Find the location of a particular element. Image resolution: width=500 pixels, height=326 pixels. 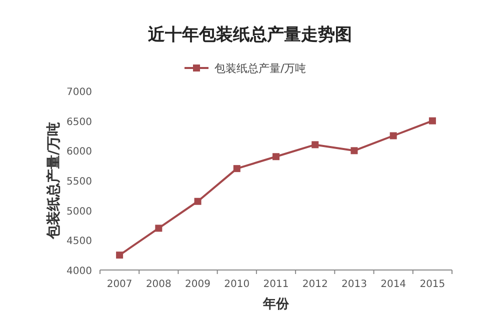

x-tick-label: 2008 is located at coordinates (159, 284).